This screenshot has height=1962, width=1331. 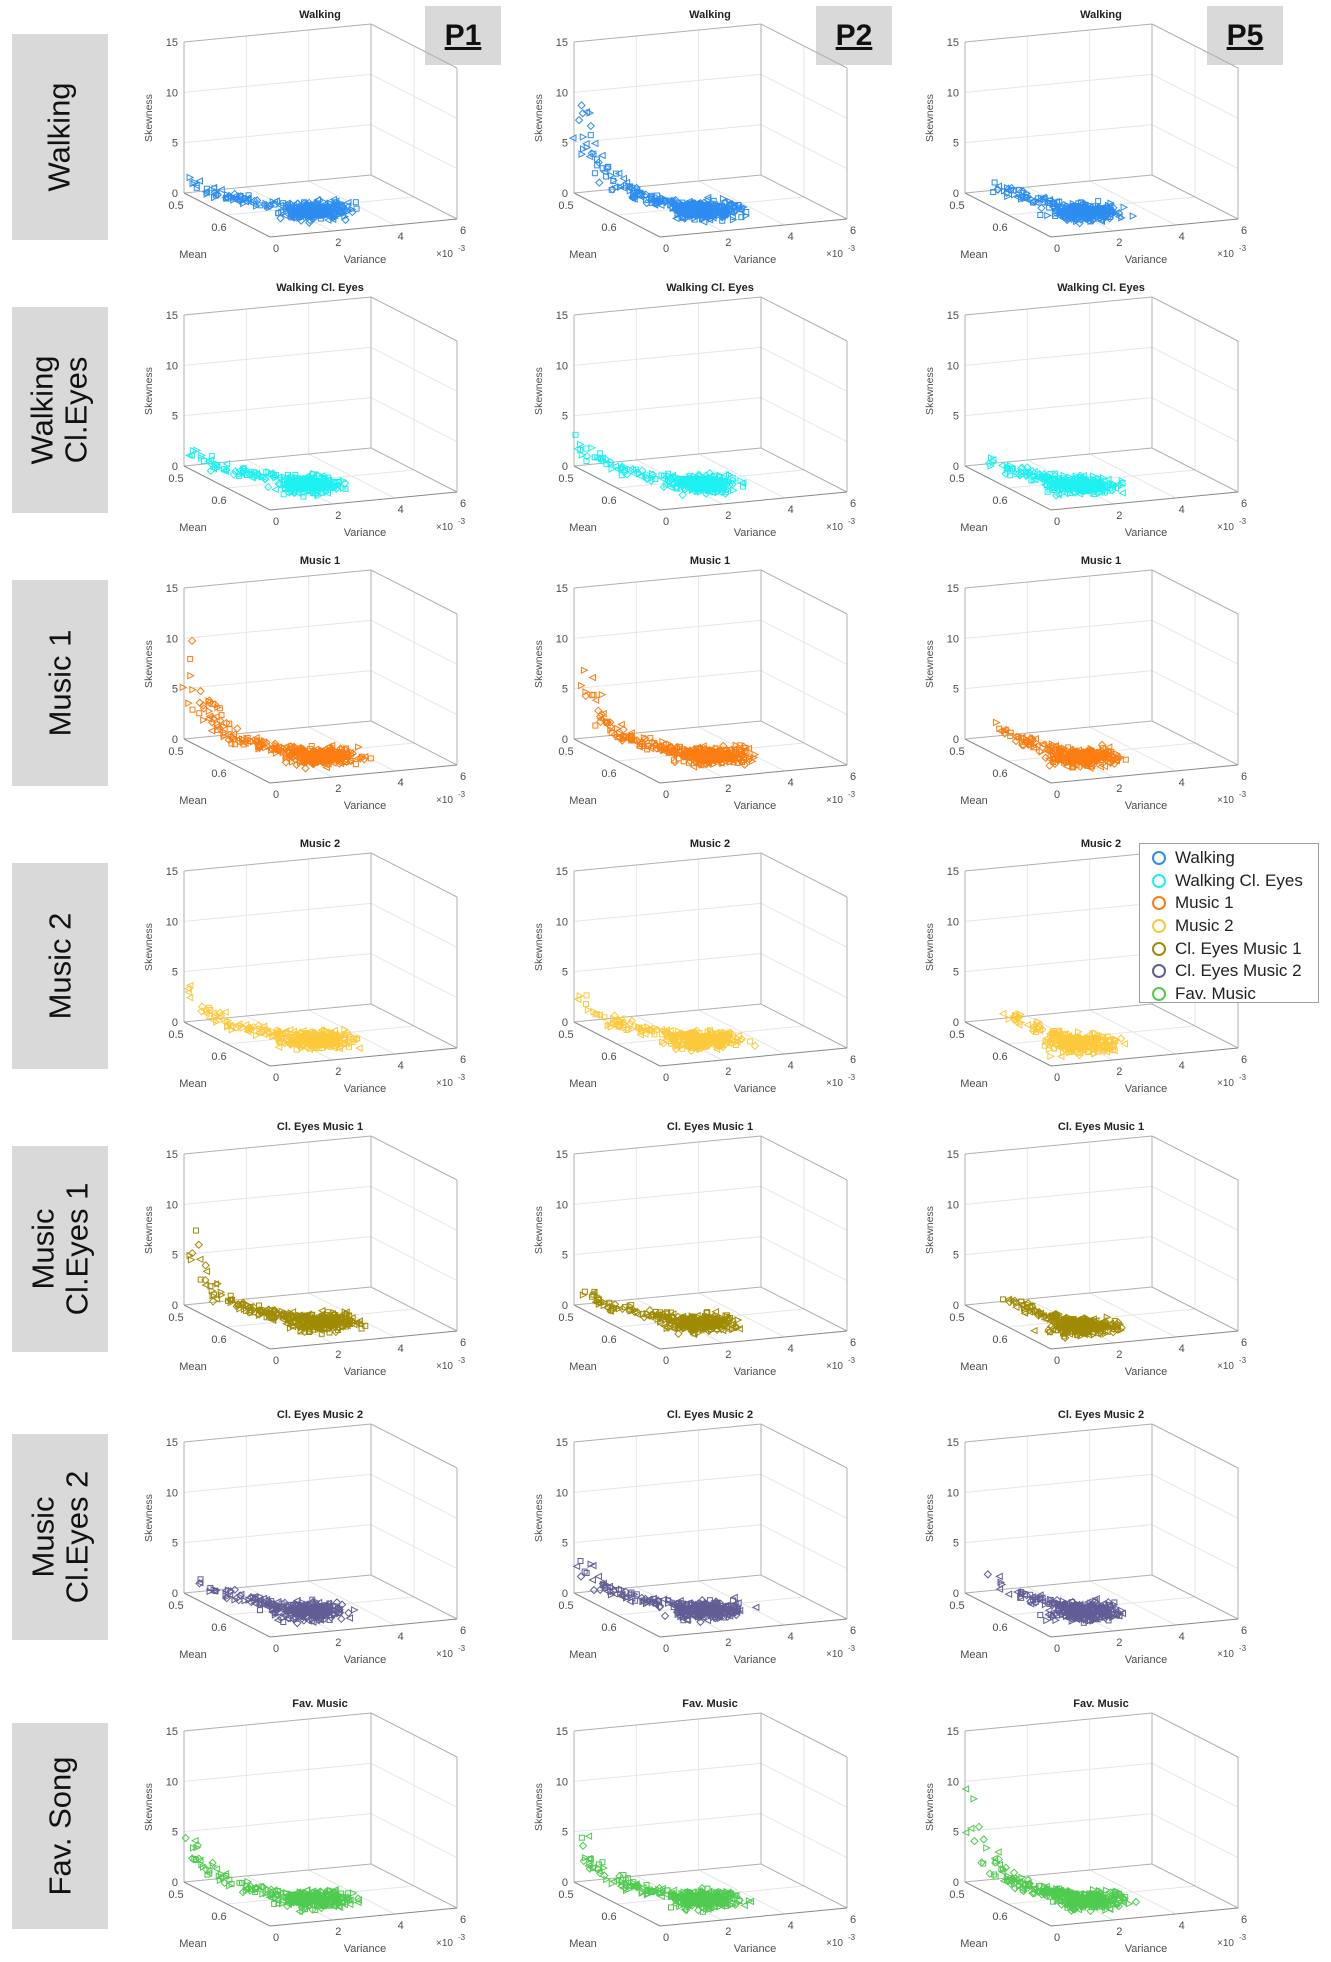 I want to click on x-tick-label: 0, so click(x=276, y=1078).